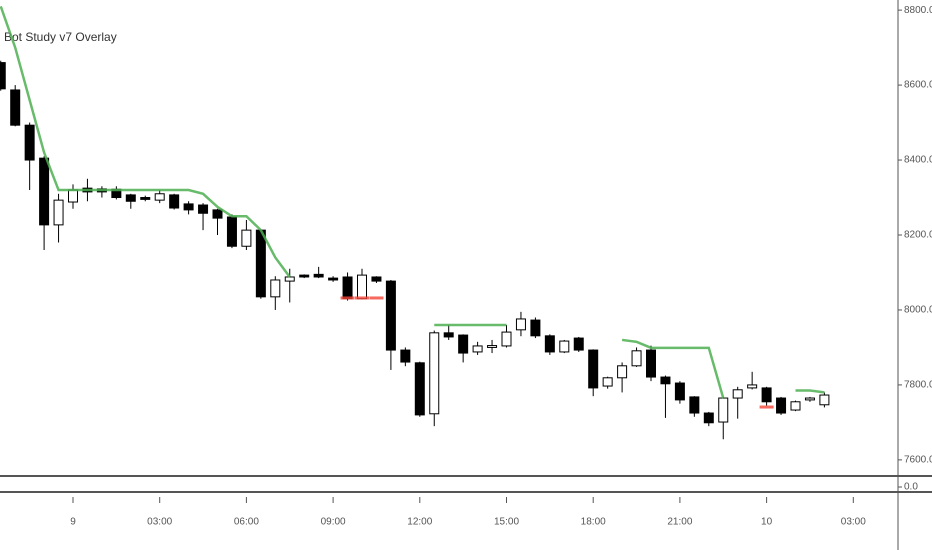 The image size is (932, 550). What do you see at coordinates (911, 487) in the screenshot?
I see `pane-tick-label: 0.0` at bounding box center [911, 487].